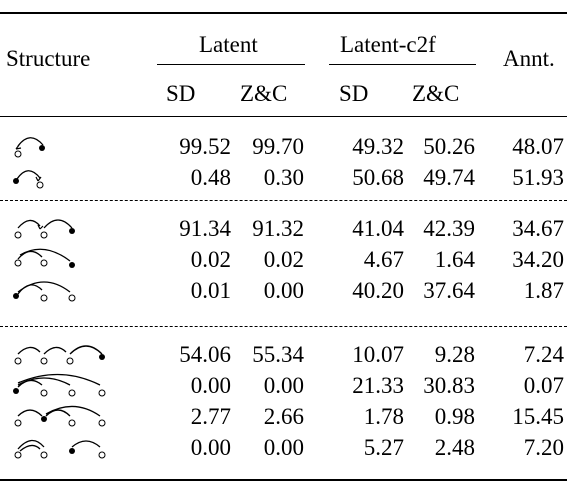 Image resolution: width=567 pixels, height=494 pixels. I want to click on table-cell: 55.34, so click(278, 354).